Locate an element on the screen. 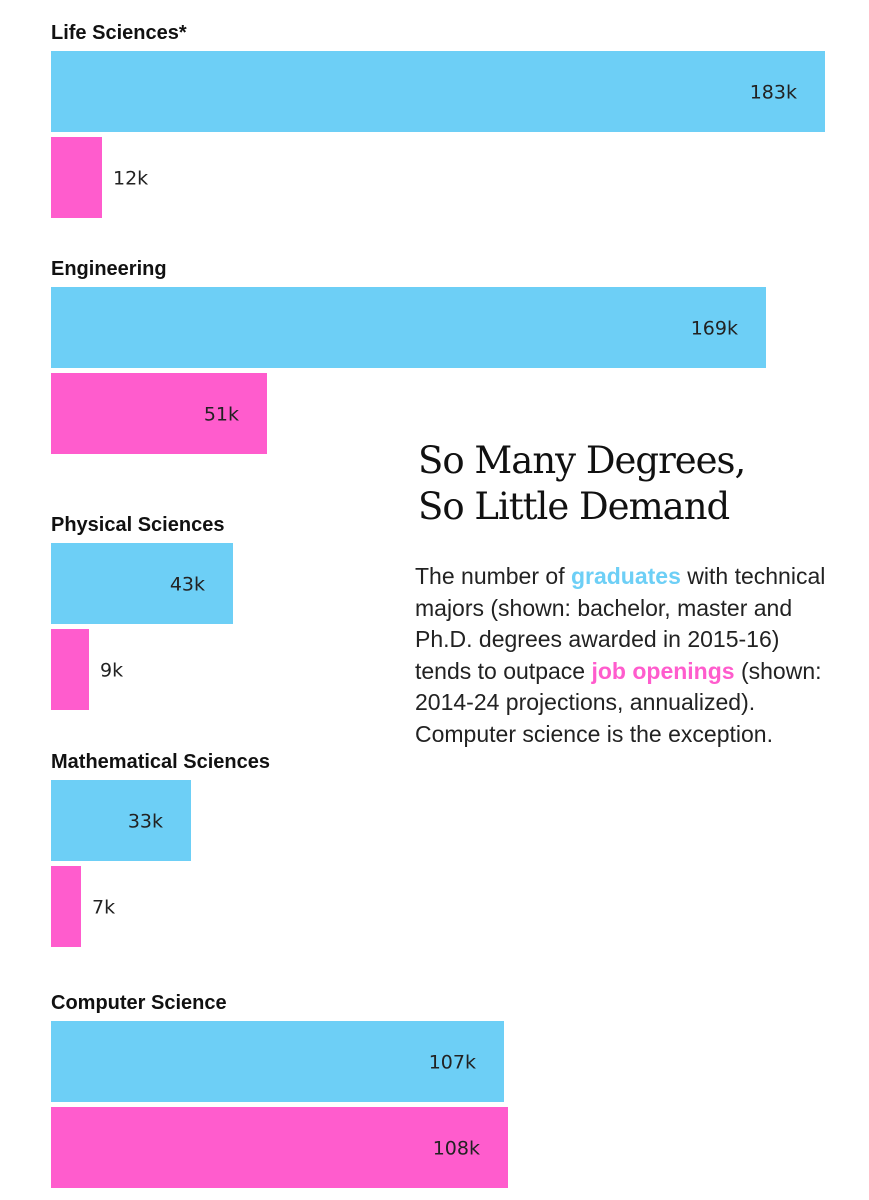 The image size is (869, 1200). bar-job-openings-engineering is located at coordinates (159, 413).